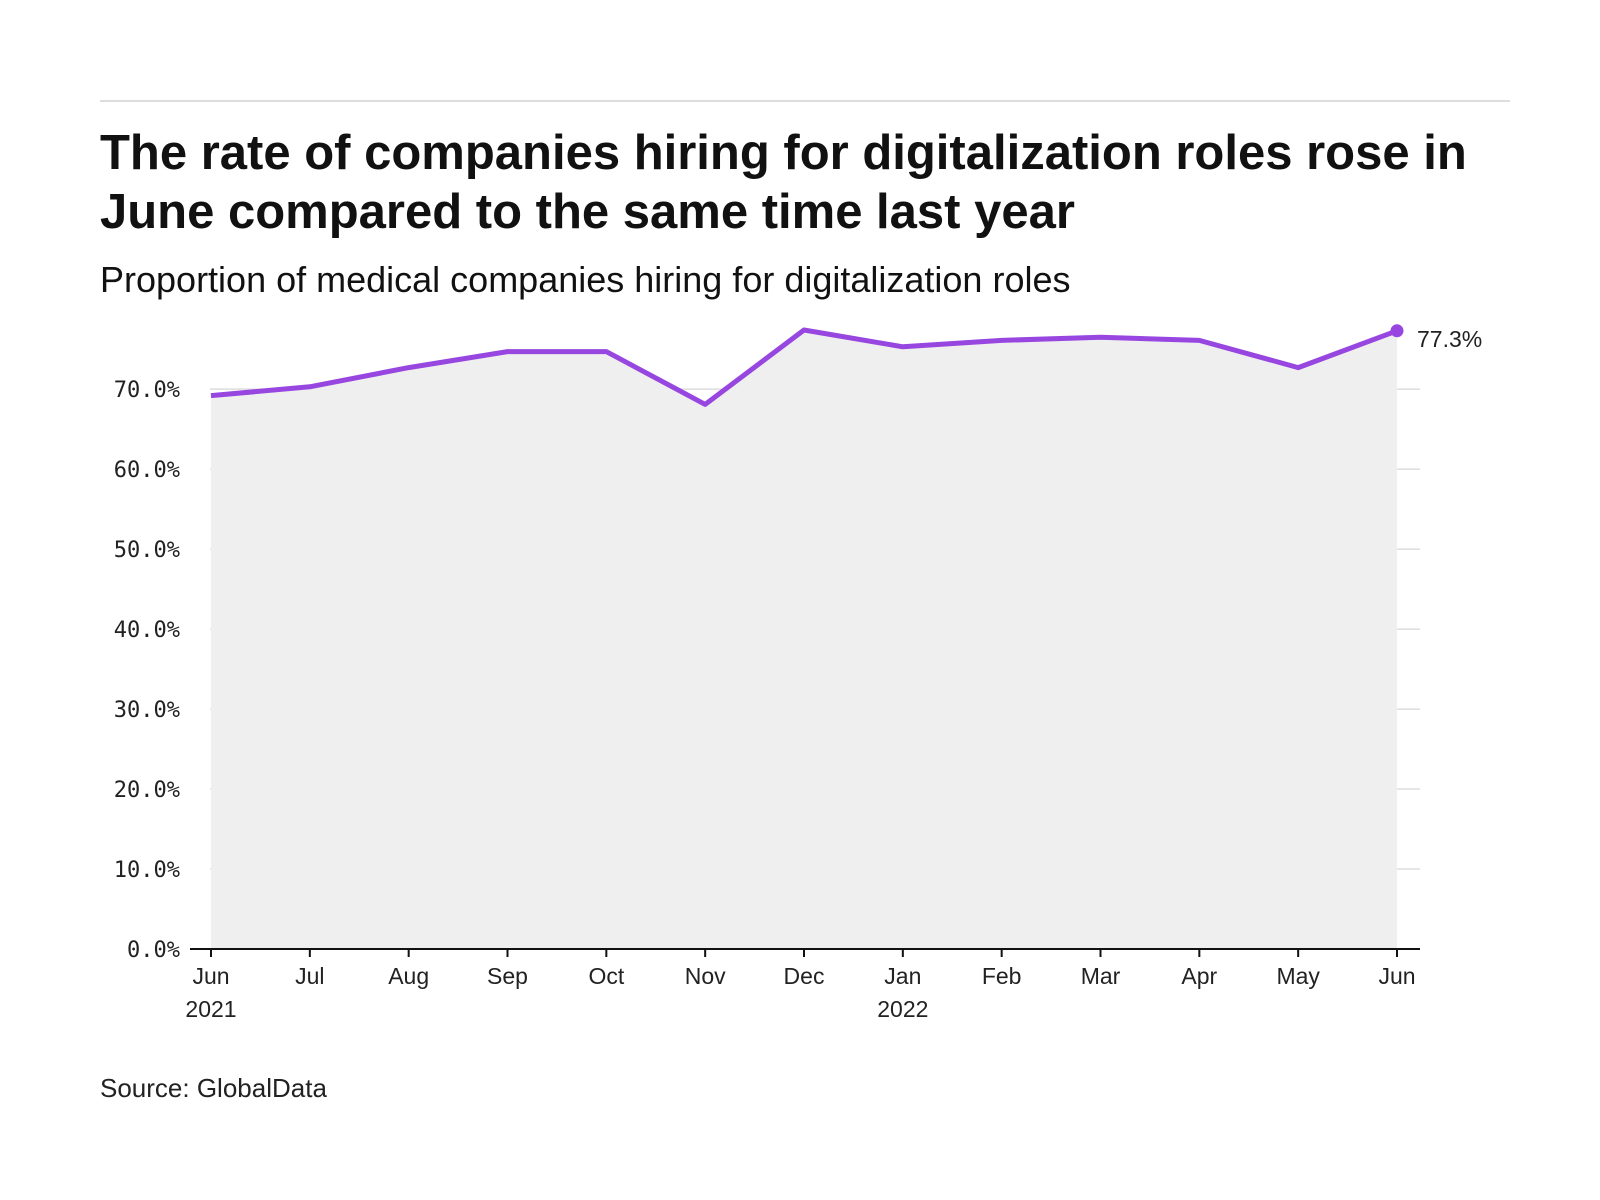 The image size is (1600, 1200). Describe the element at coordinates (606, 976) in the screenshot. I see `x-tick-month: Oct` at that location.